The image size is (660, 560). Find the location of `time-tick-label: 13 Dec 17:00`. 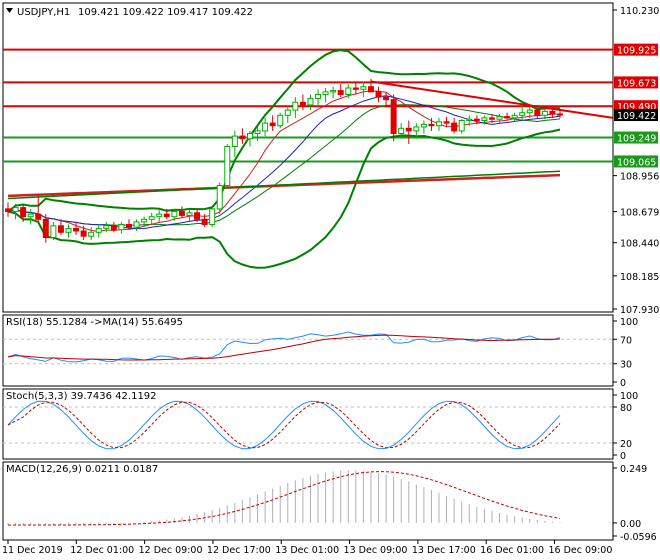

time-tick-label: 13 Dec 17:00 is located at coordinates (444, 550).